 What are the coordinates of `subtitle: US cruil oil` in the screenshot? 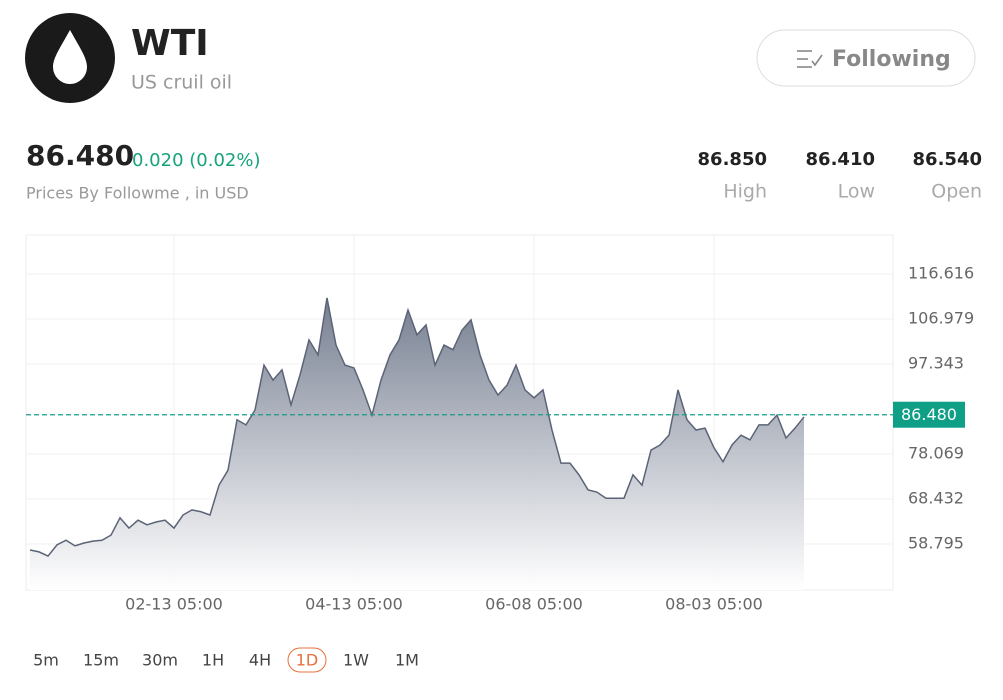 It's located at (181, 83).